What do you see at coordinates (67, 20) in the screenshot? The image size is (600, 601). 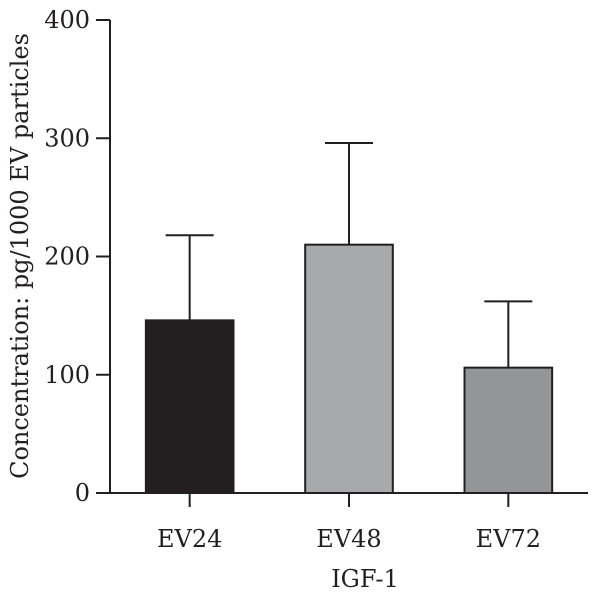 I see `y-tick-label-400: 400` at bounding box center [67, 20].